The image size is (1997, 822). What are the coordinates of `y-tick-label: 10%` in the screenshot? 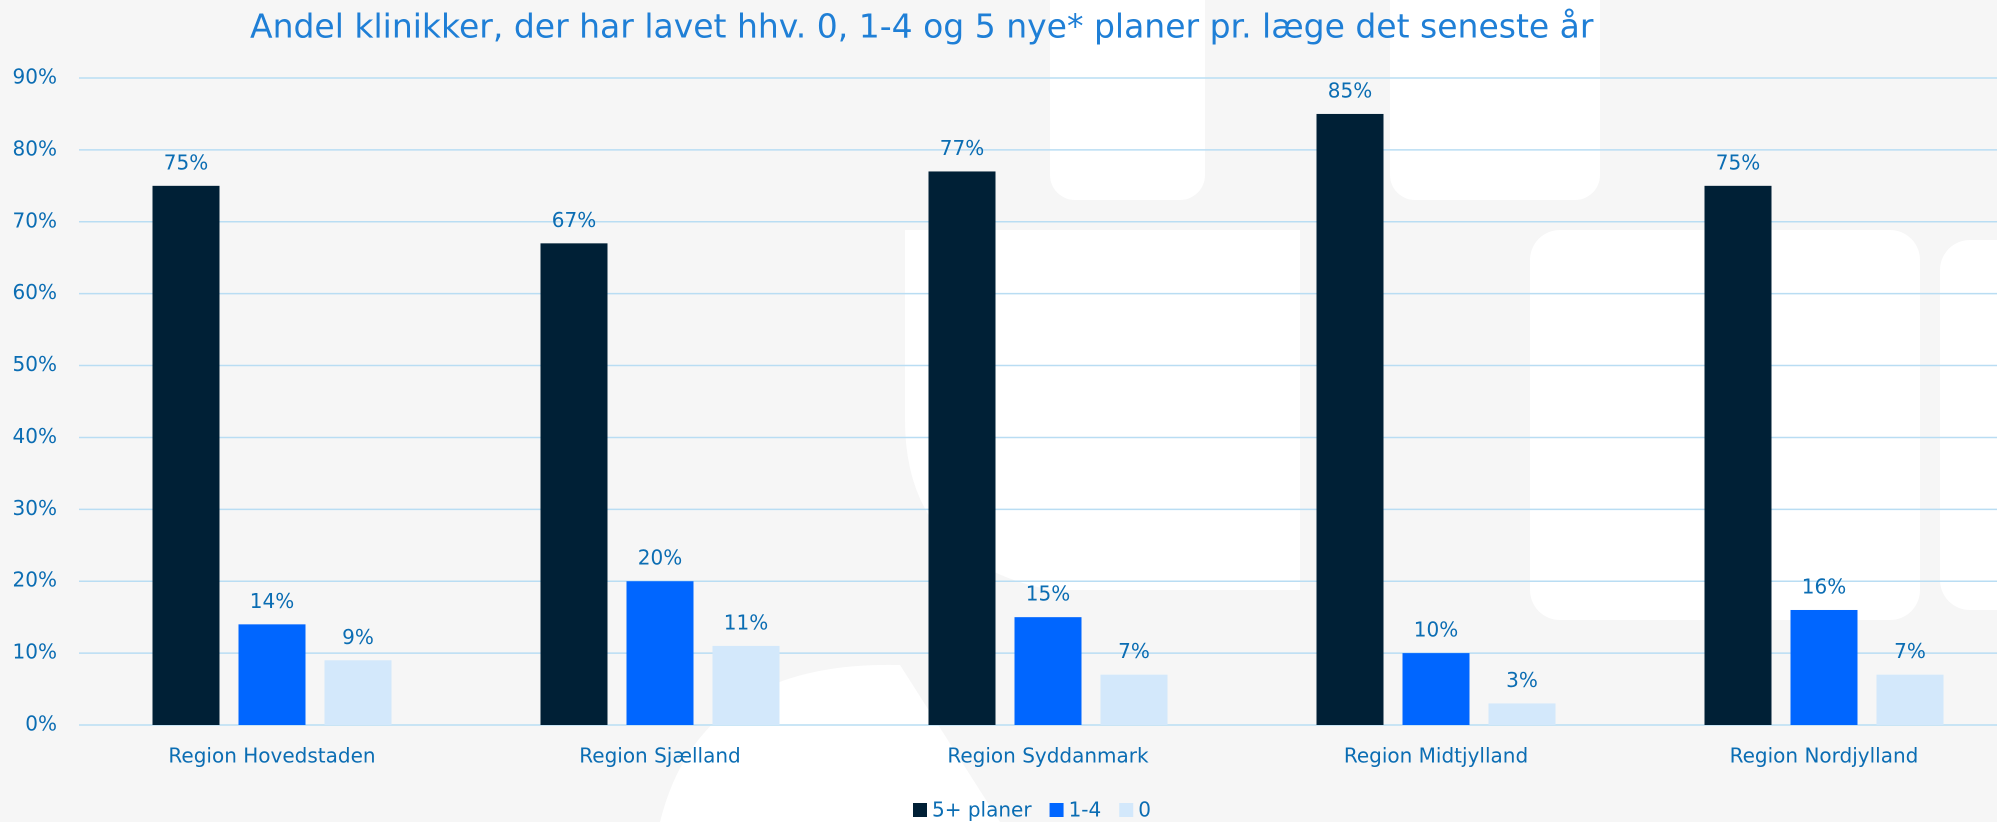 It's located at (35, 652).